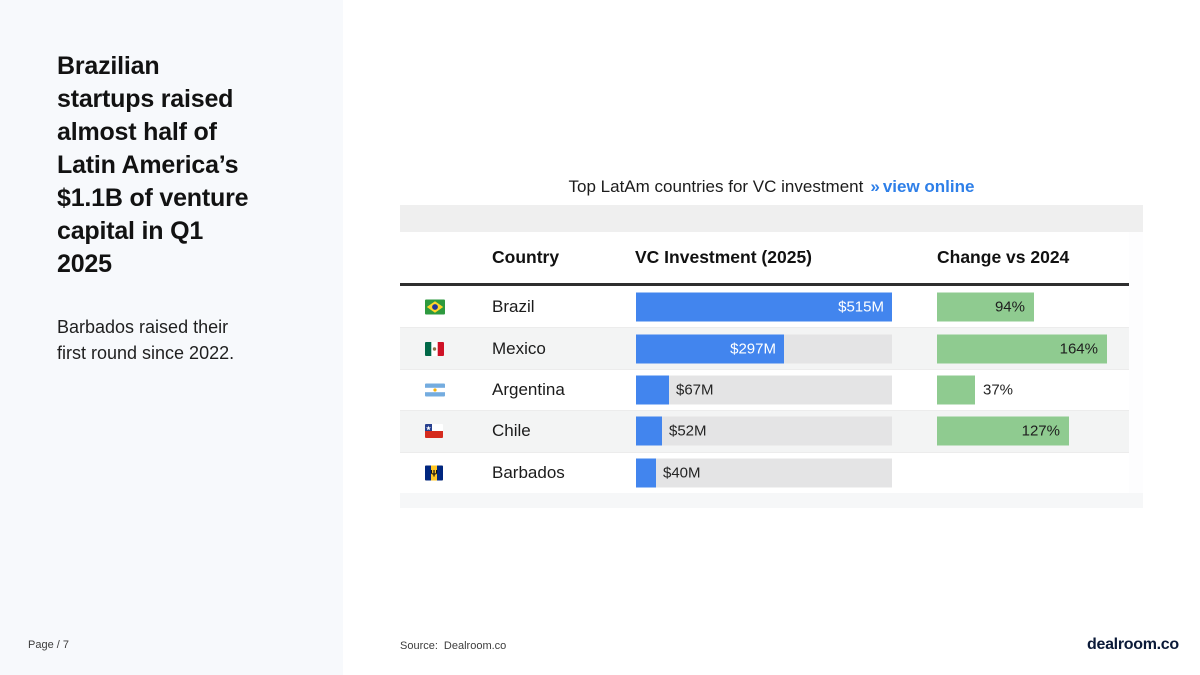 Image resolution: width=1200 pixels, height=675 pixels. What do you see at coordinates (528, 472) in the screenshot?
I see `country-label: Barbados` at bounding box center [528, 472].